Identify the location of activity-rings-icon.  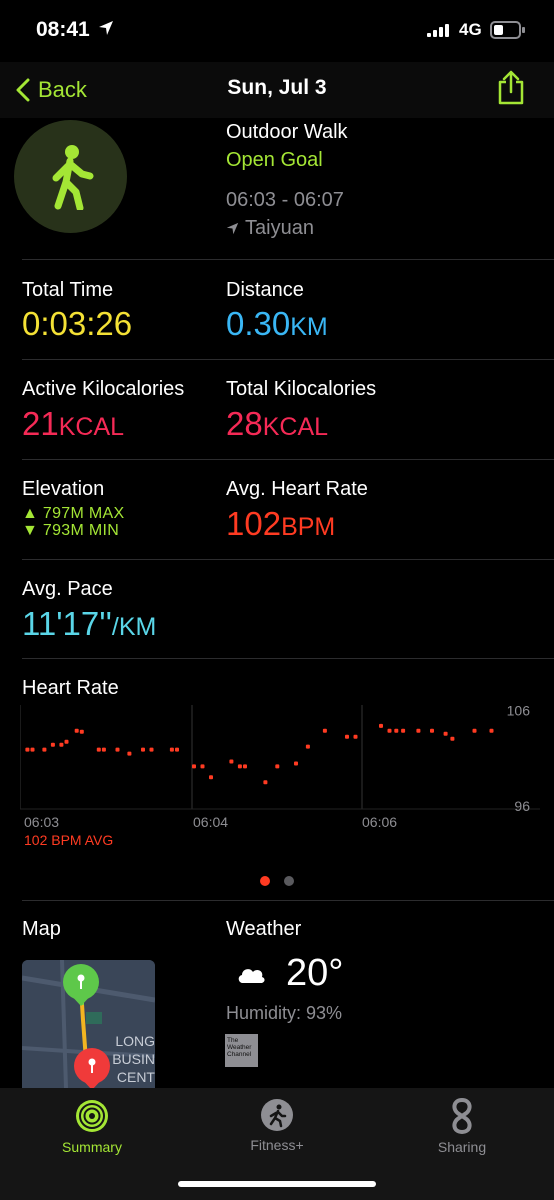
(92, 1116).